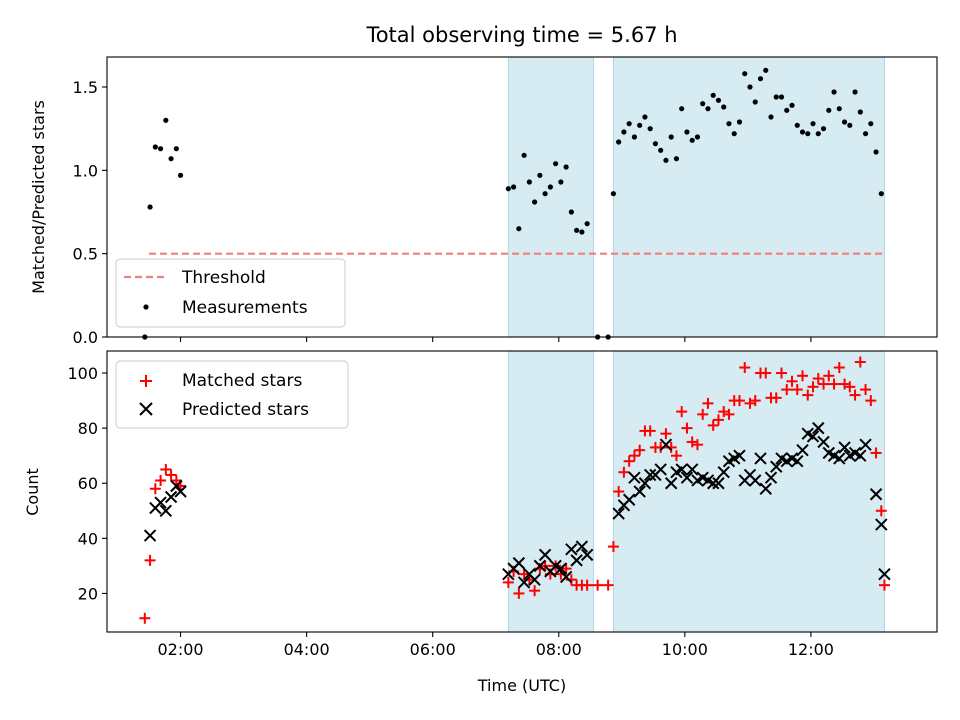 The height and width of the screenshot is (720, 960). I want to click on predicted-star-point-69-b, so click(860, 455).